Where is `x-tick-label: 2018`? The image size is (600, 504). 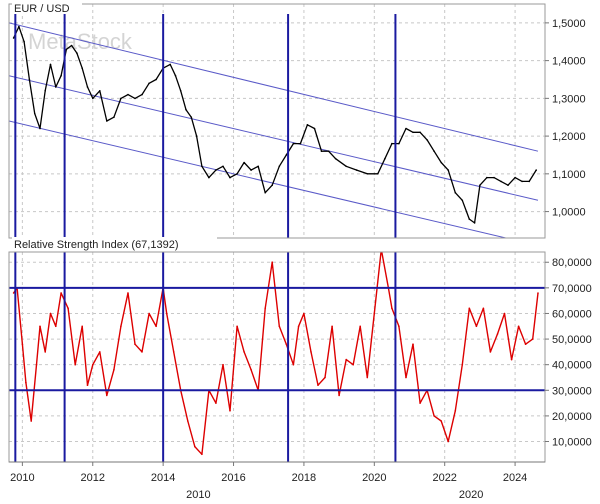 x-tick-label: 2018 is located at coordinates (304, 478).